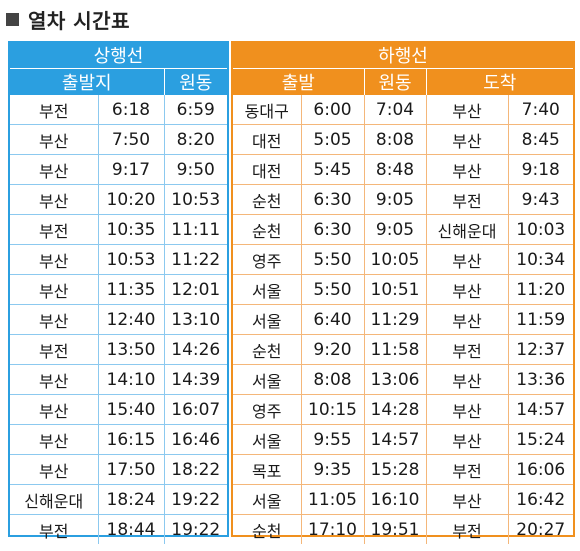 The width and height of the screenshot is (580, 551). Describe the element at coordinates (394, 529) in the screenshot. I see `table-cell: 19:51` at that location.